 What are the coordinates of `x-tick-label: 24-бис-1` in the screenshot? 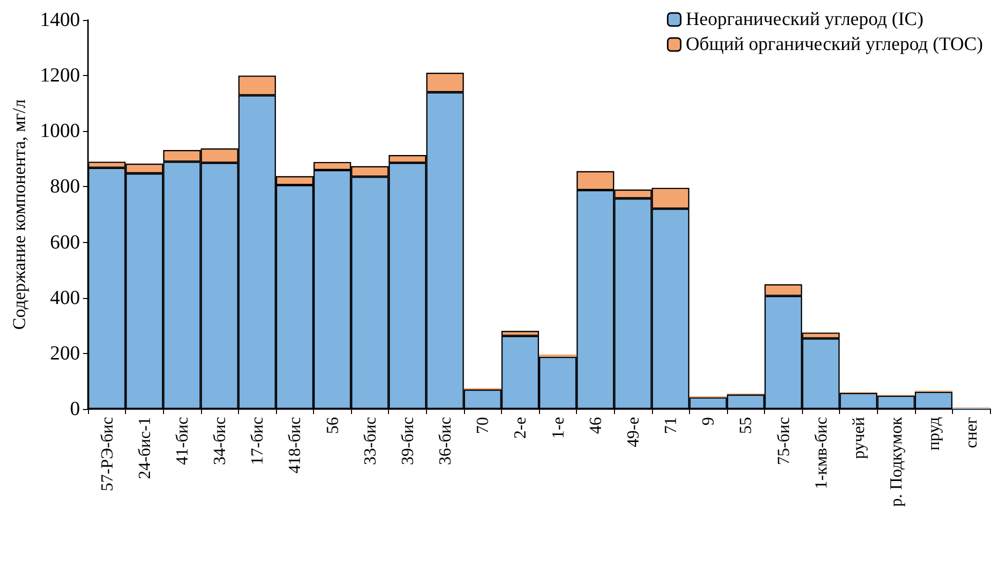 It's located at (144, 448).